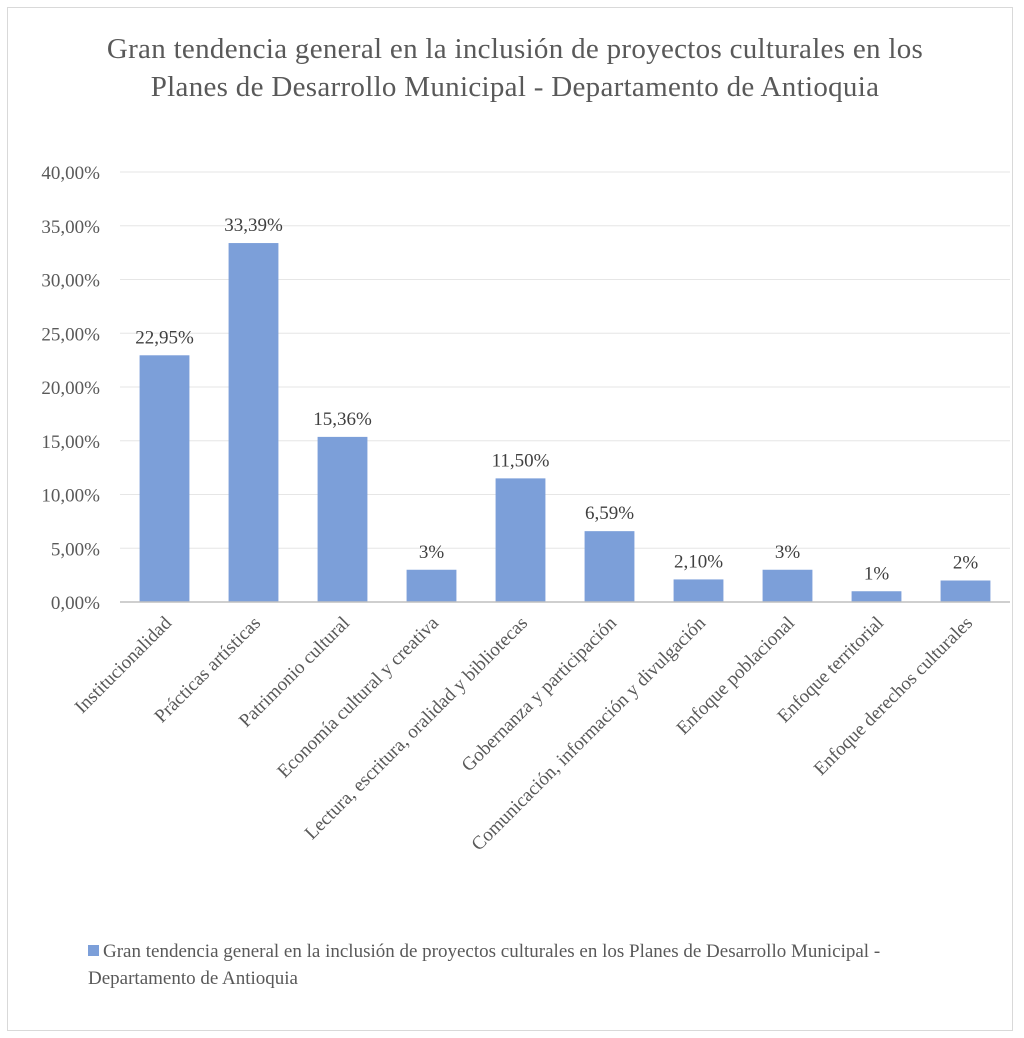 This screenshot has height=1038, width=1024. Describe the element at coordinates (70, 442) in the screenshot. I see `y-tick-label: 15,00%` at that location.